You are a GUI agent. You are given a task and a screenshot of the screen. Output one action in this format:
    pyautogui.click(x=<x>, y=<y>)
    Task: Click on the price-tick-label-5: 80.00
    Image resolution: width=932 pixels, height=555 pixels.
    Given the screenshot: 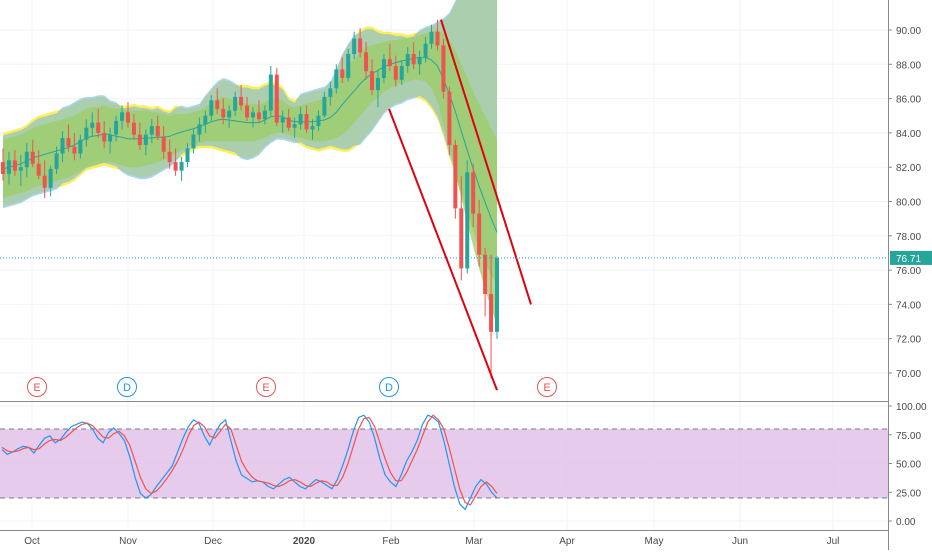 What is the action you would take?
    pyautogui.click(x=908, y=203)
    